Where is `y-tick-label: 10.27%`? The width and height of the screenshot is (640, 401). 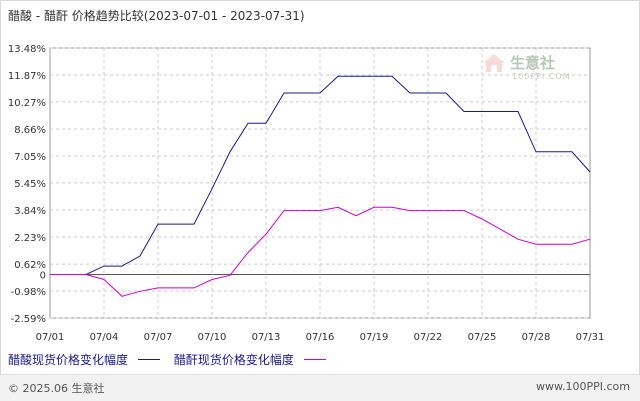
y-tick-label: 10.27% is located at coordinates (27, 103).